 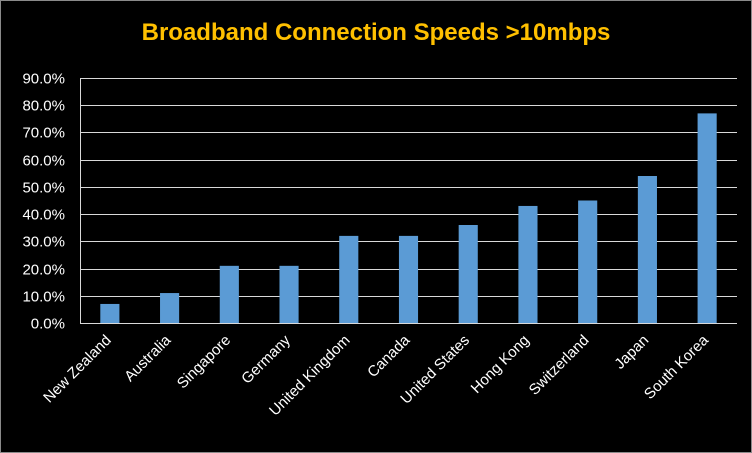 I want to click on y-tick-label: 30.0%, so click(x=43, y=242).